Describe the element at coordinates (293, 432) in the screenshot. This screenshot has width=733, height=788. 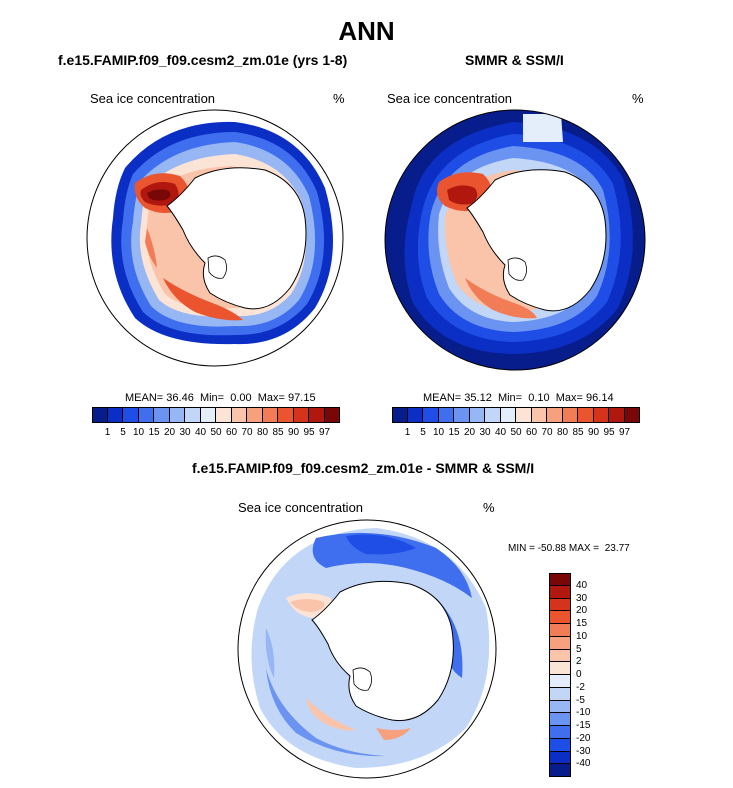
I see `panel-1-colorbar-tick-label: 90` at that location.